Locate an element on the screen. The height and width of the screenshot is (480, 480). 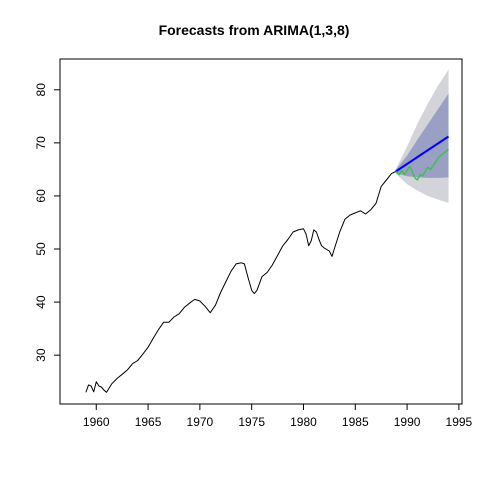
y-tick-label: 30 is located at coordinates (41, 355).